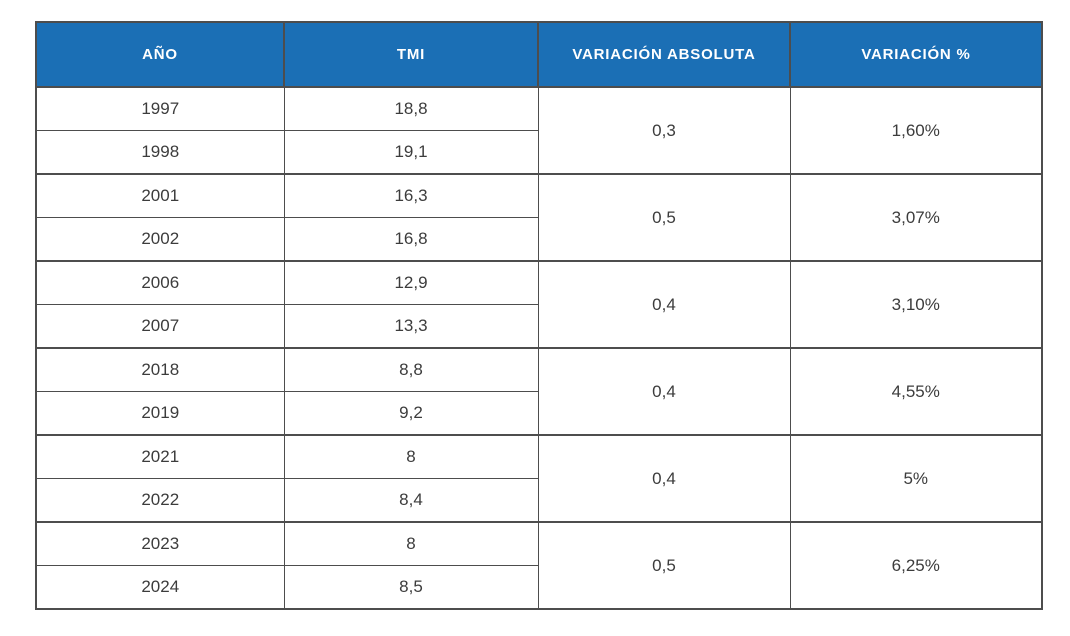 This screenshot has width=1070, height=636. I want to click on table-row: 2024 8,5, so click(538, 587).